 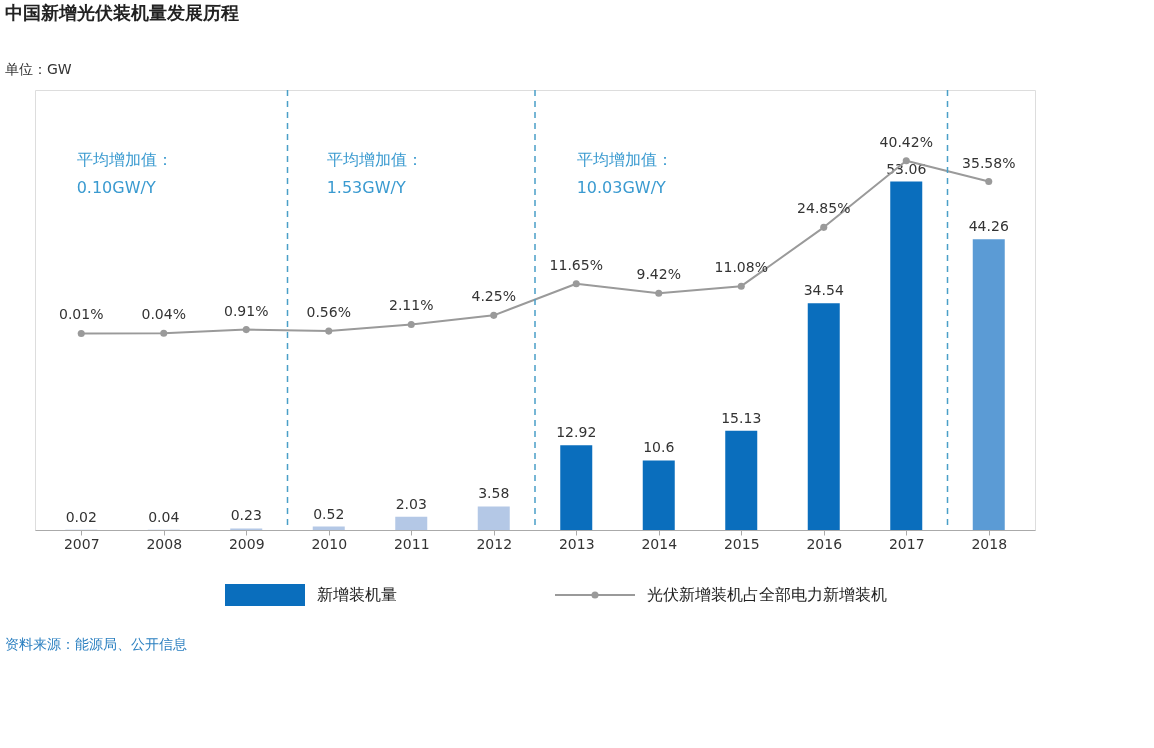 I want to click on data-label: 2.11%, so click(x=411, y=305).